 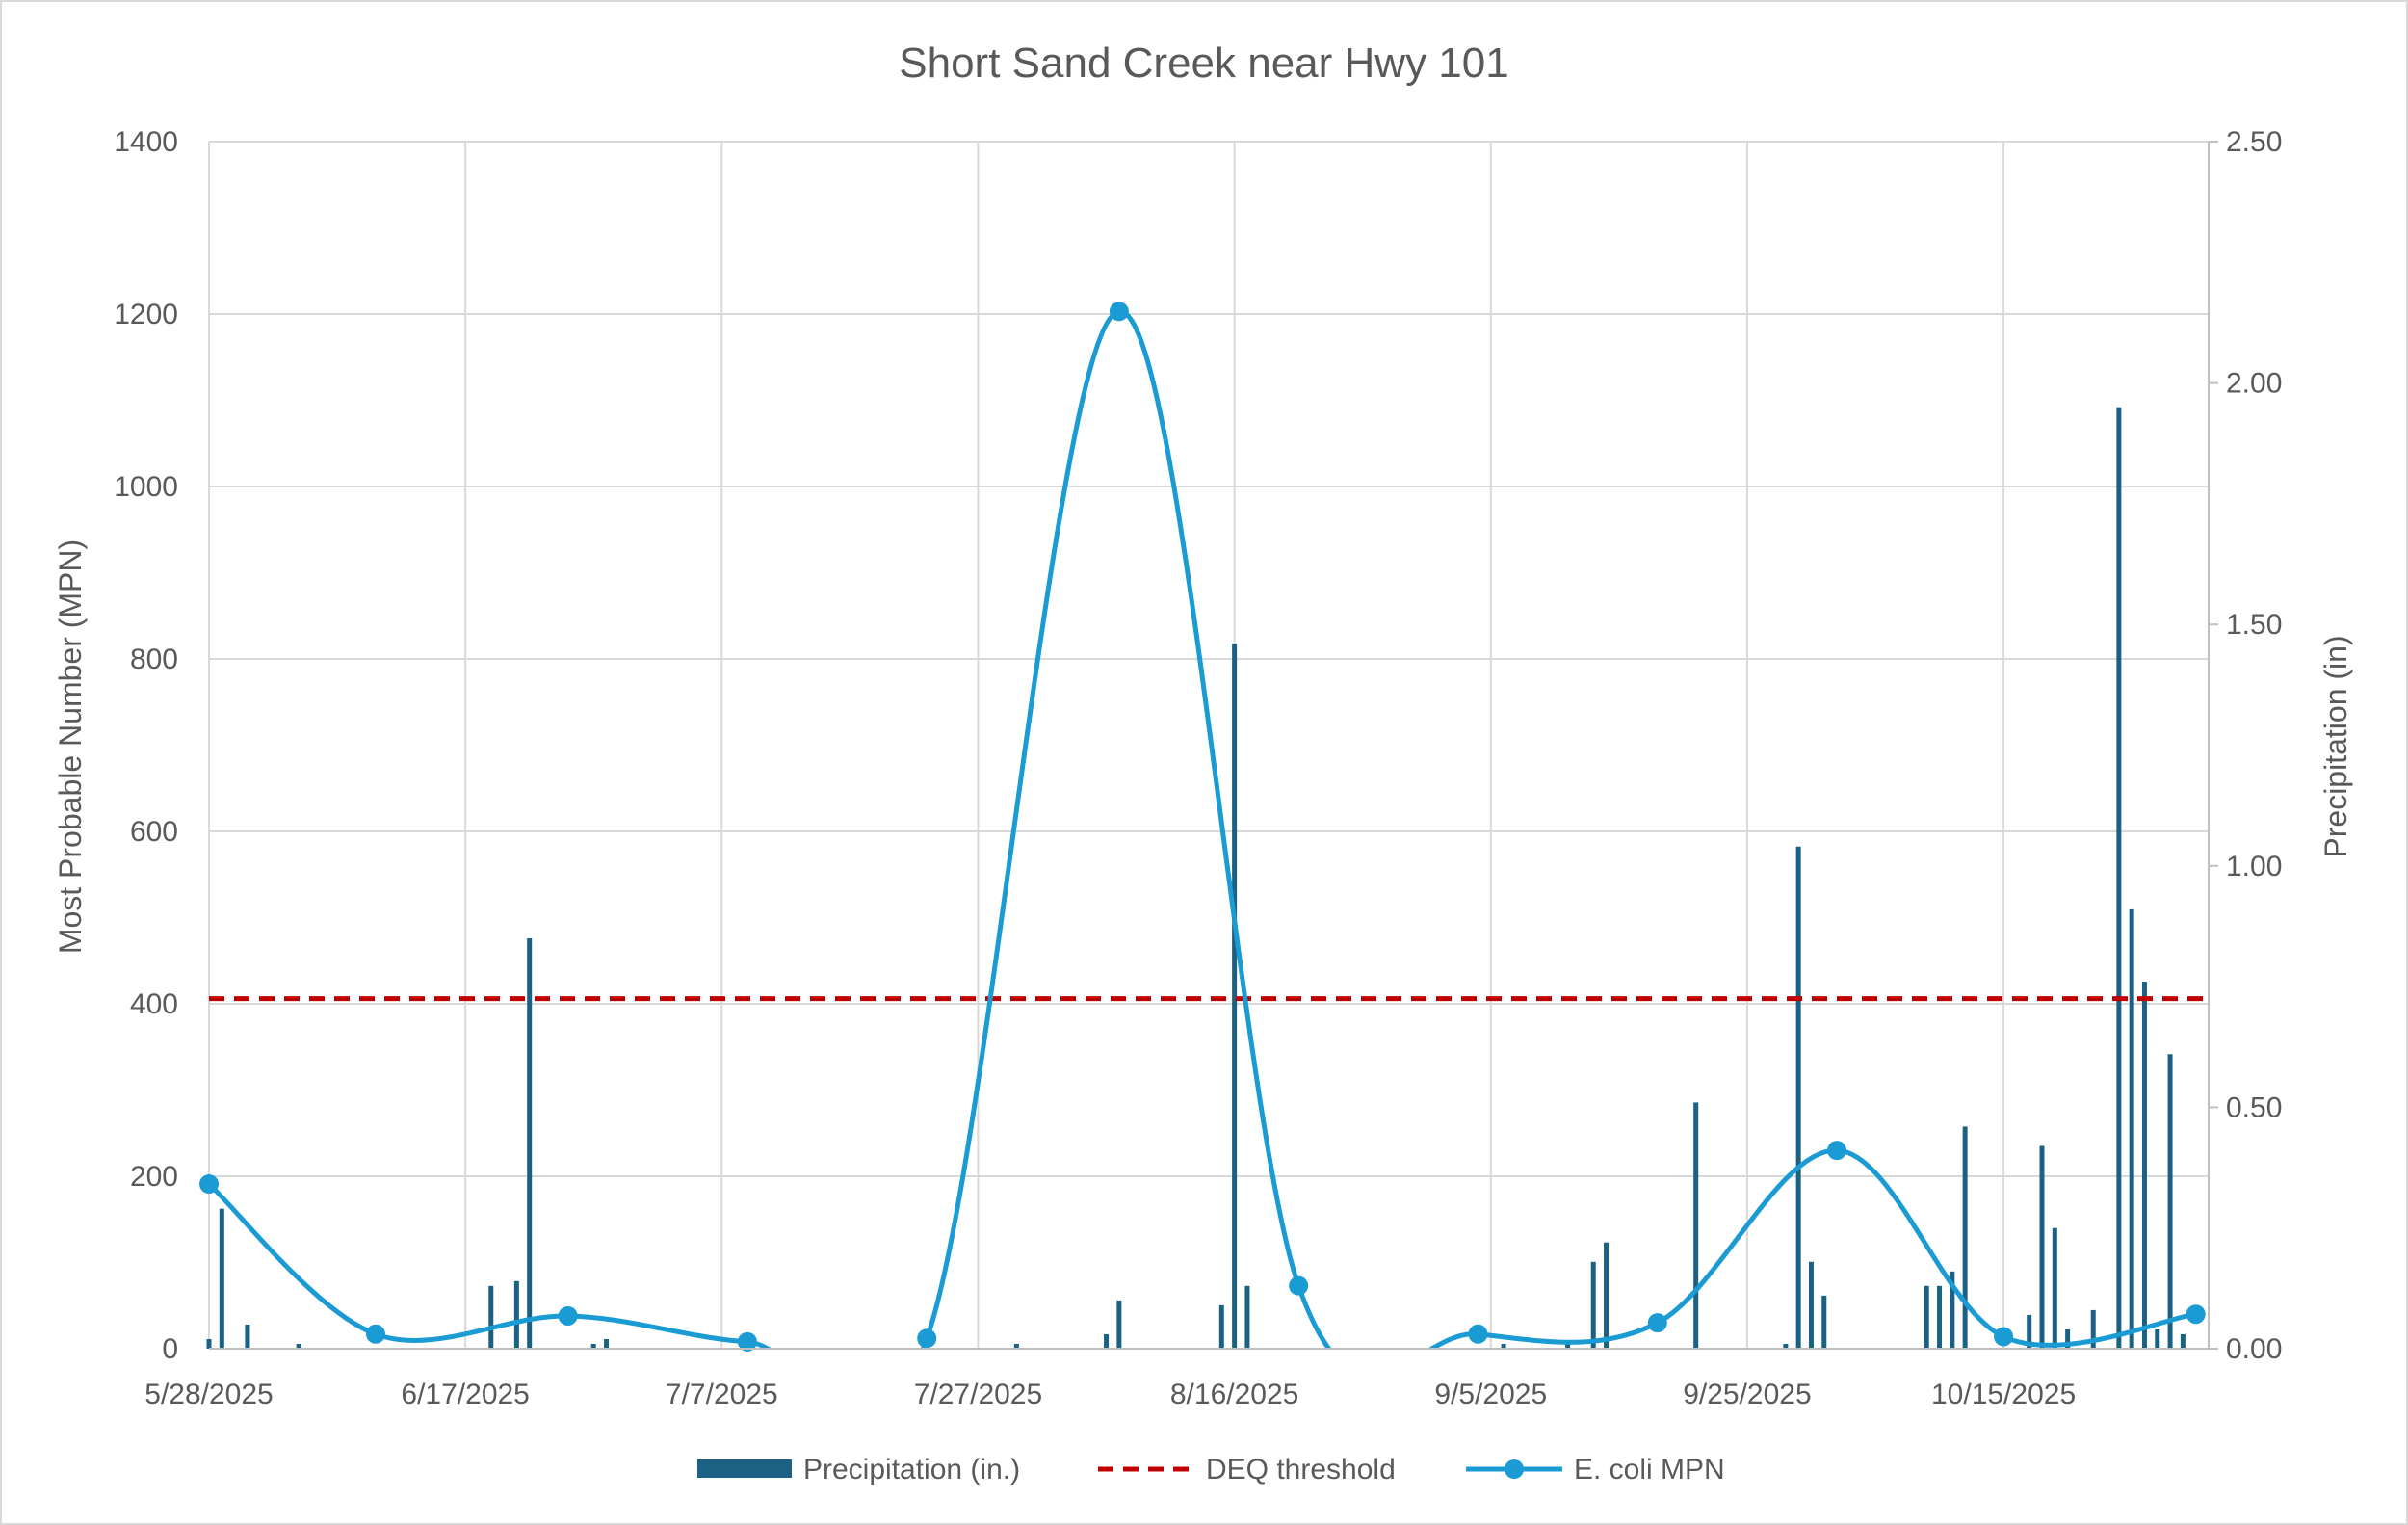 What do you see at coordinates (1203, 63) in the screenshot?
I see `chart-title: Short Sand Creek near Hwy 101` at bounding box center [1203, 63].